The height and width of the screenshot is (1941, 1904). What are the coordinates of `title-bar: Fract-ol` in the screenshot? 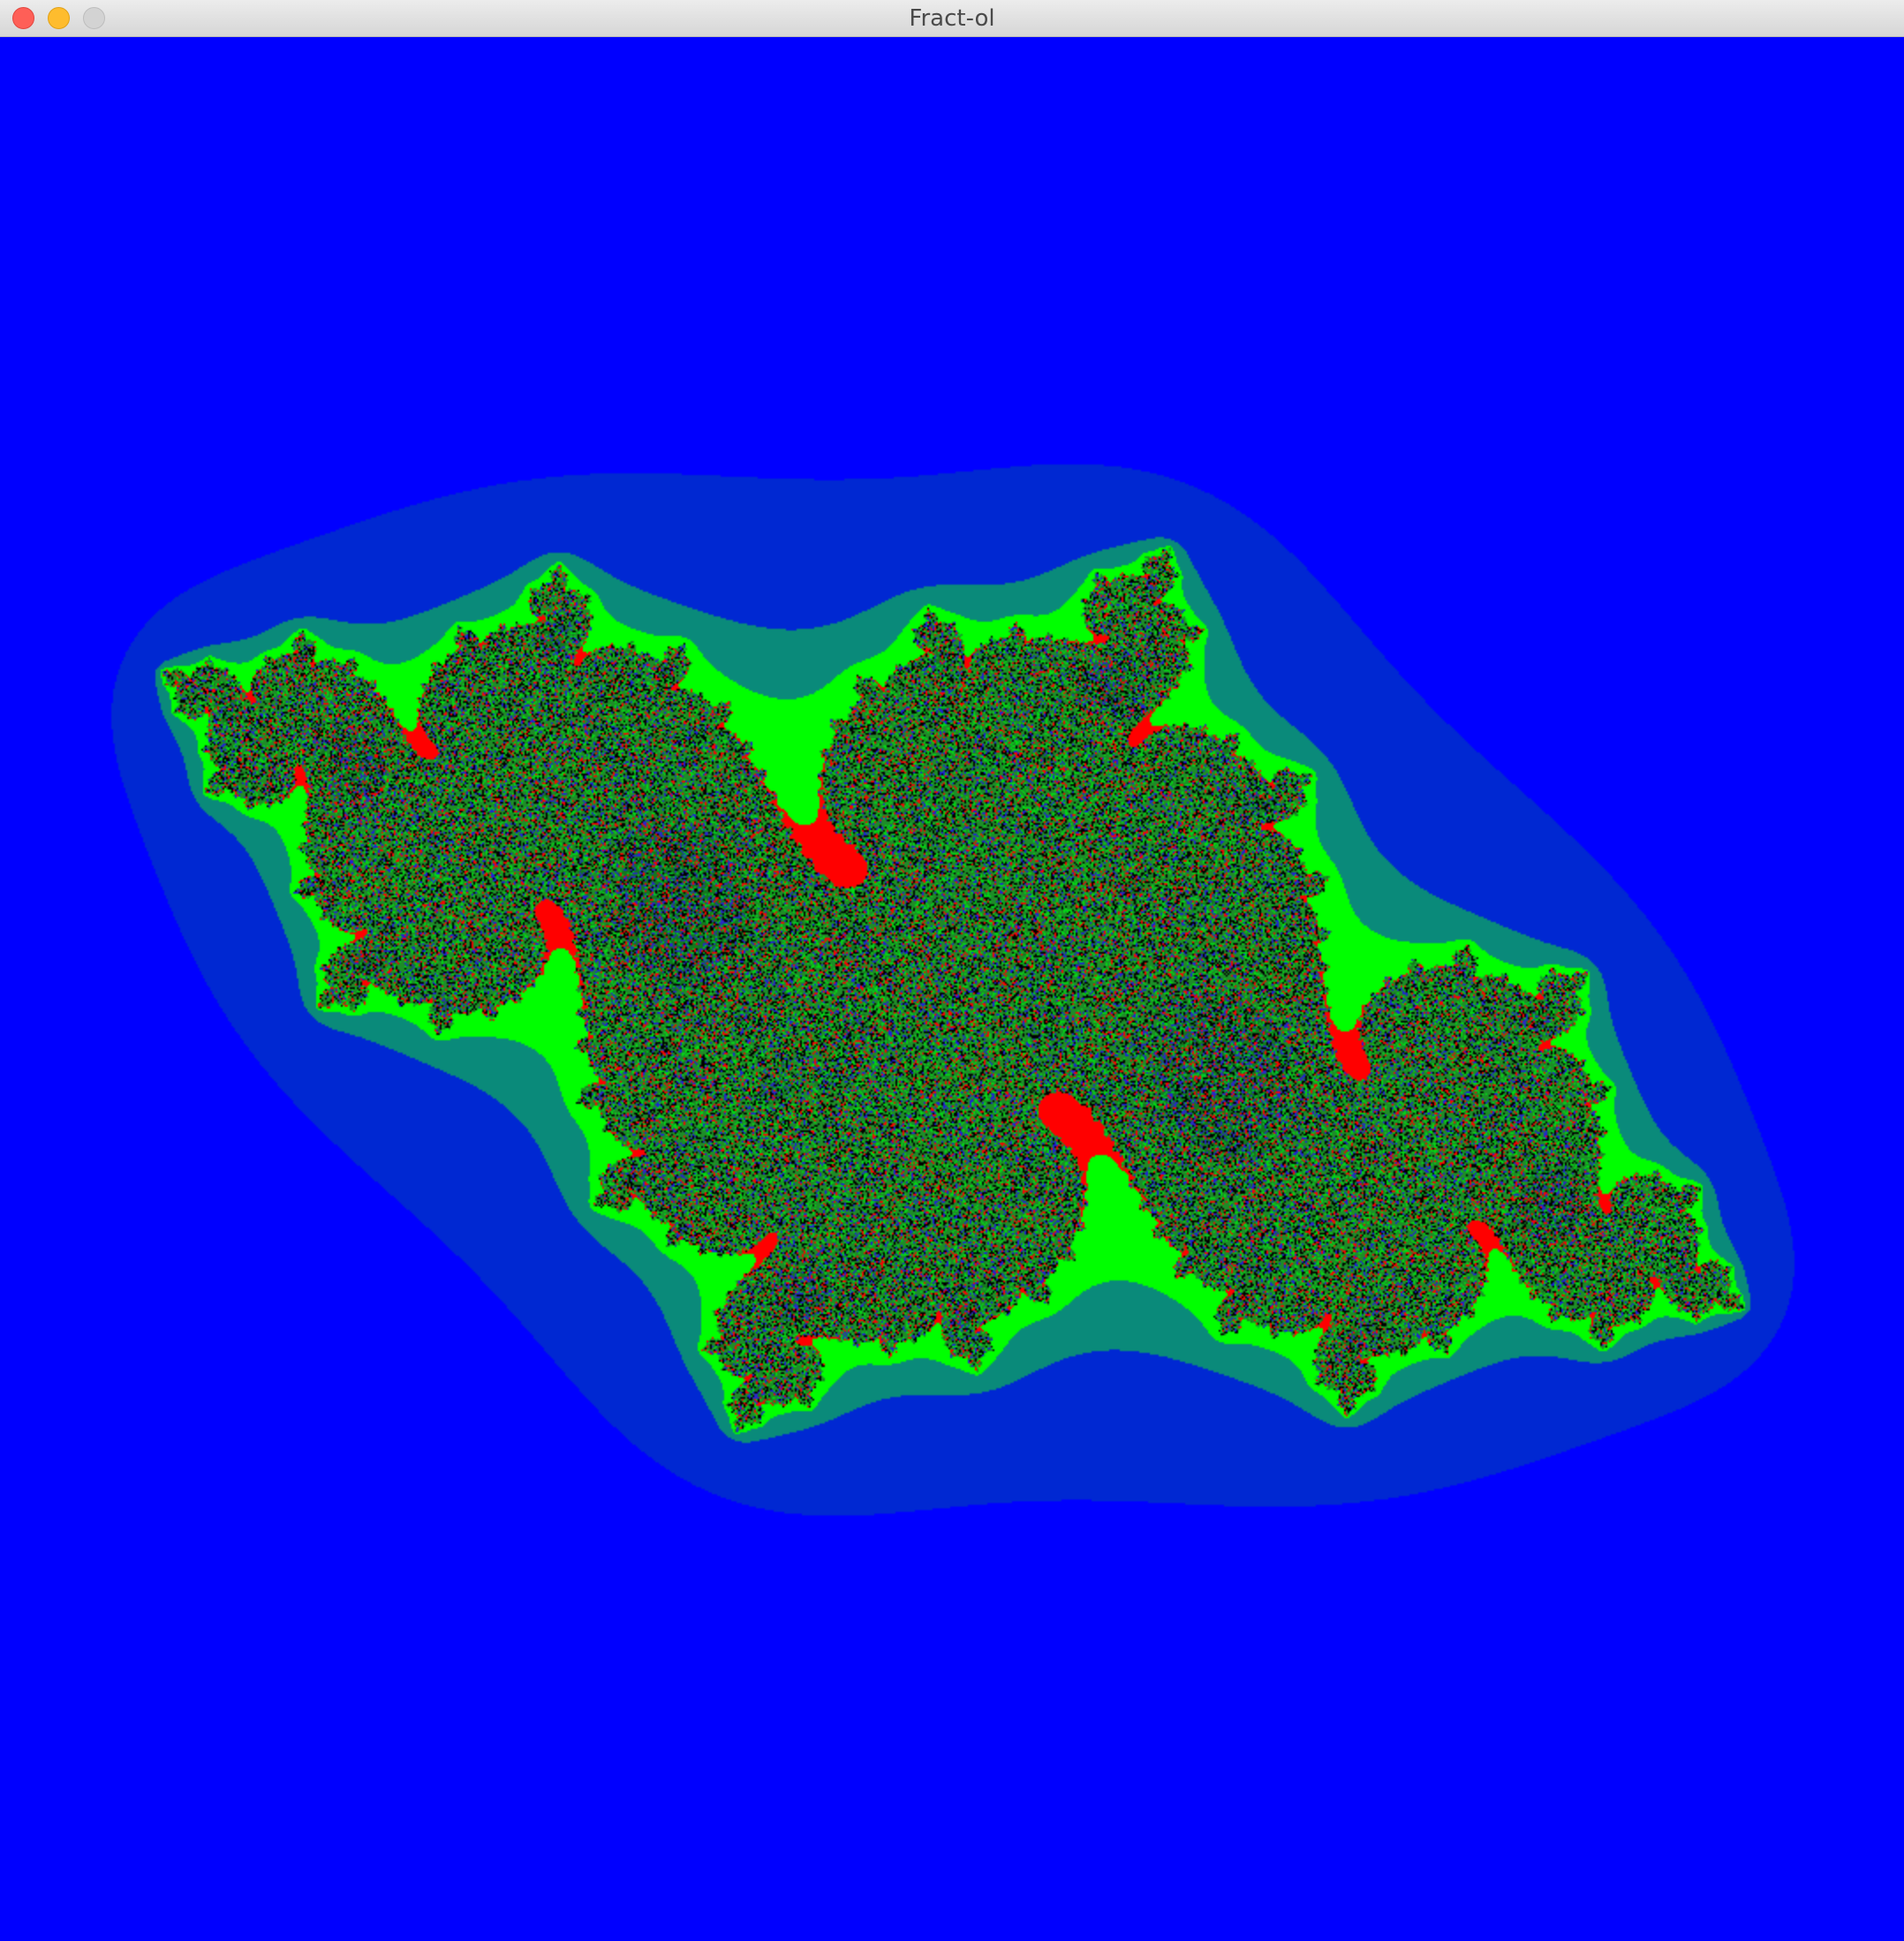 It's located at (952, 18).